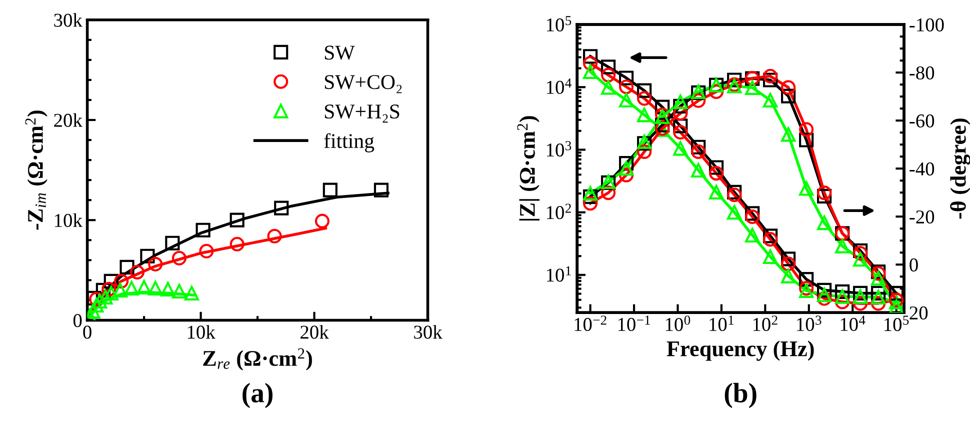 The width and height of the screenshot is (970, 423). What do you see at coordinates (362, 113) in the screenshot?
I see `legend-label: SW+H₂S` at bounding box center [362, 113].